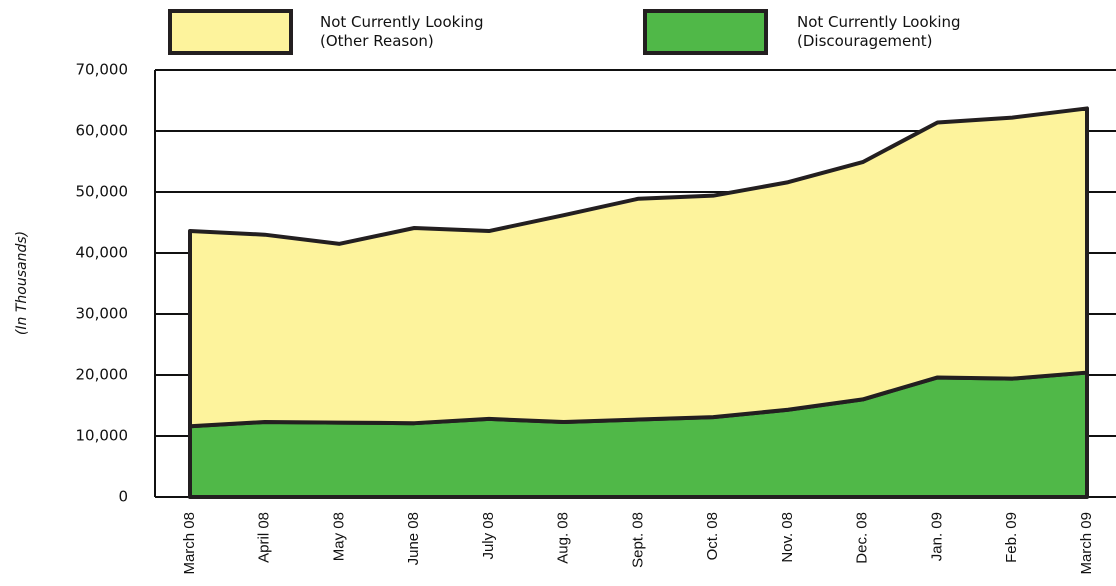  I want to click on y-tick-label: 70,000, so click(102, 70).